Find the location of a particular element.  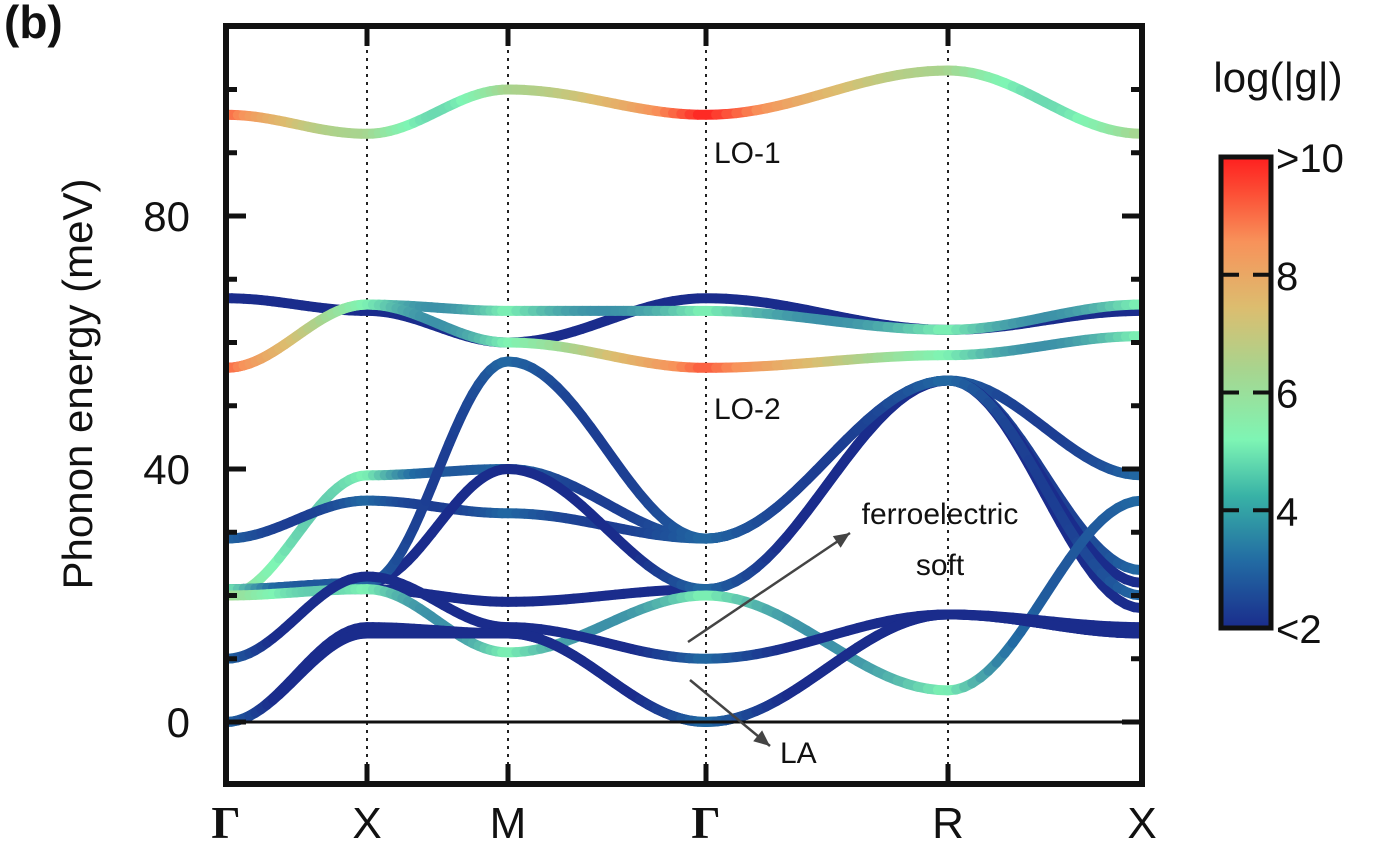

arrow-ferroelectric-soft-head is located at coordinates (841, 540).